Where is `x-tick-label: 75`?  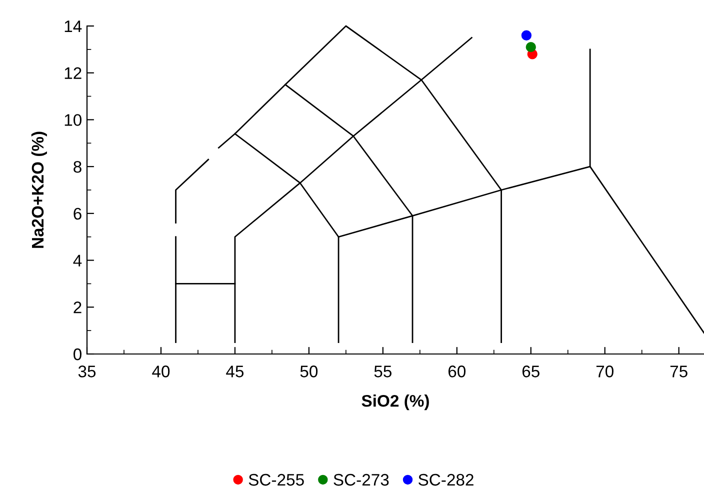
x-tick-label: 75 is located at coordinates (679, 372).